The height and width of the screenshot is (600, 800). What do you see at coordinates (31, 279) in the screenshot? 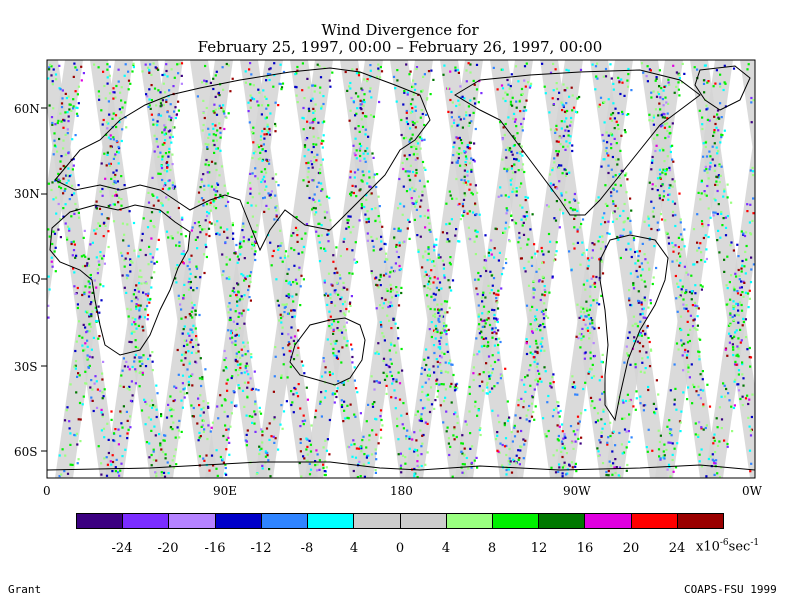
I see `lat-label-eq: EQ` at bounding box center [31, 279].